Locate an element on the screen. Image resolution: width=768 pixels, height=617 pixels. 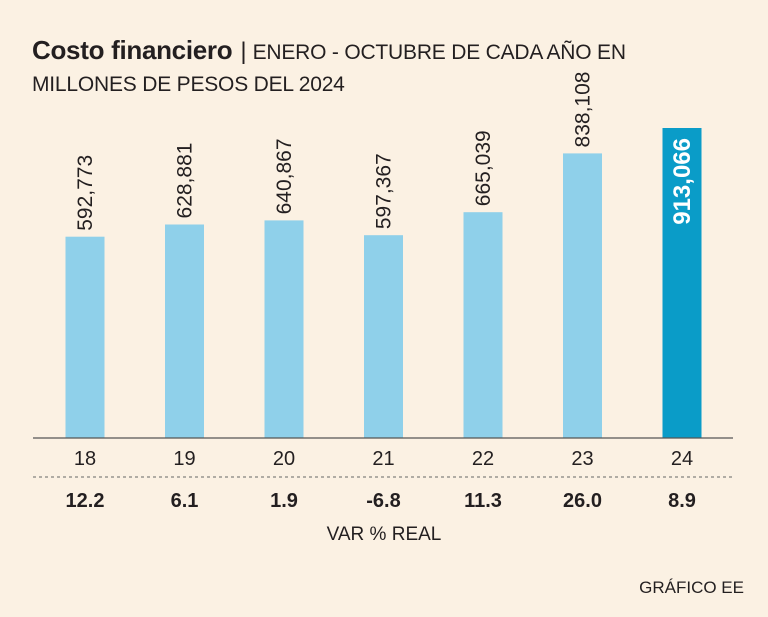
x-tick-label-18: 18 is located at coordinates (85, 459).